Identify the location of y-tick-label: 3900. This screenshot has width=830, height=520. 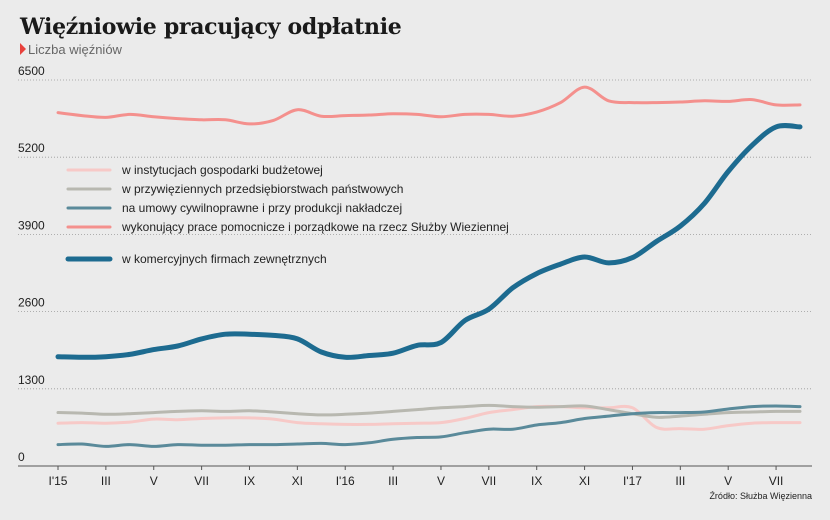
(31, 225).